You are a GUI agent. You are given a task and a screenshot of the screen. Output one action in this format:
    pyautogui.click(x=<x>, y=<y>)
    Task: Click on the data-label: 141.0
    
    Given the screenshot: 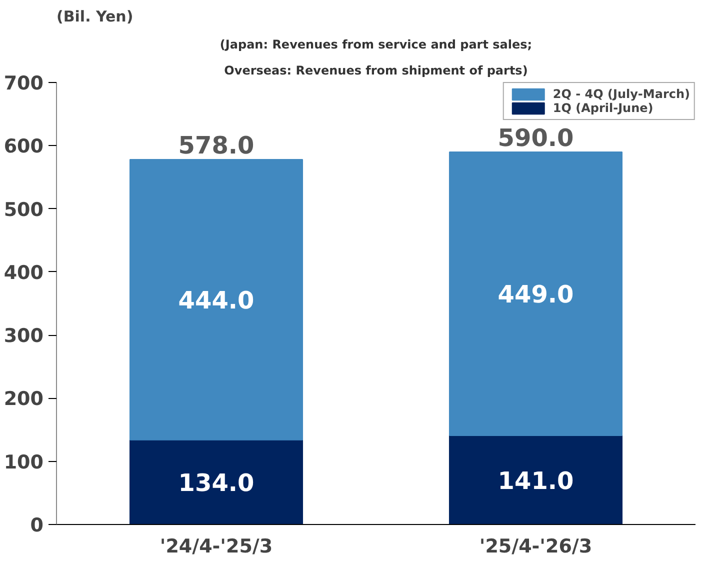 What is the action you would take?
    pyautogui.click(x=536, y=480)
    